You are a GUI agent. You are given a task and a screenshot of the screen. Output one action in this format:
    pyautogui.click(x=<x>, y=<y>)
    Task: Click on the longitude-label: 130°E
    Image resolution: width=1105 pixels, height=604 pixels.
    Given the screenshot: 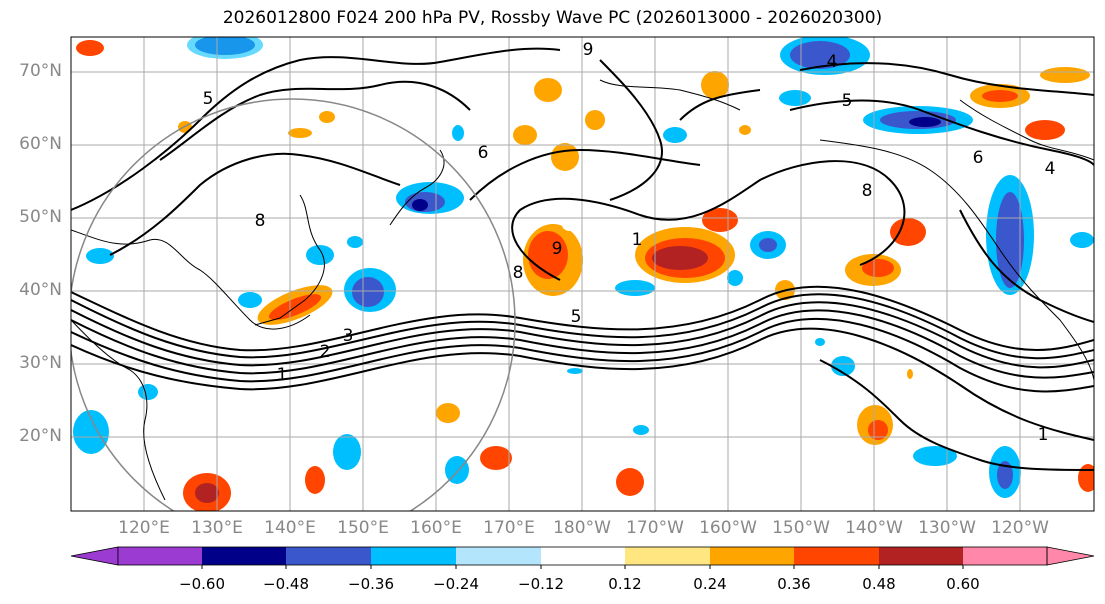 What is the action you would take?
    pyautogui.click(x=217, y=528)
    